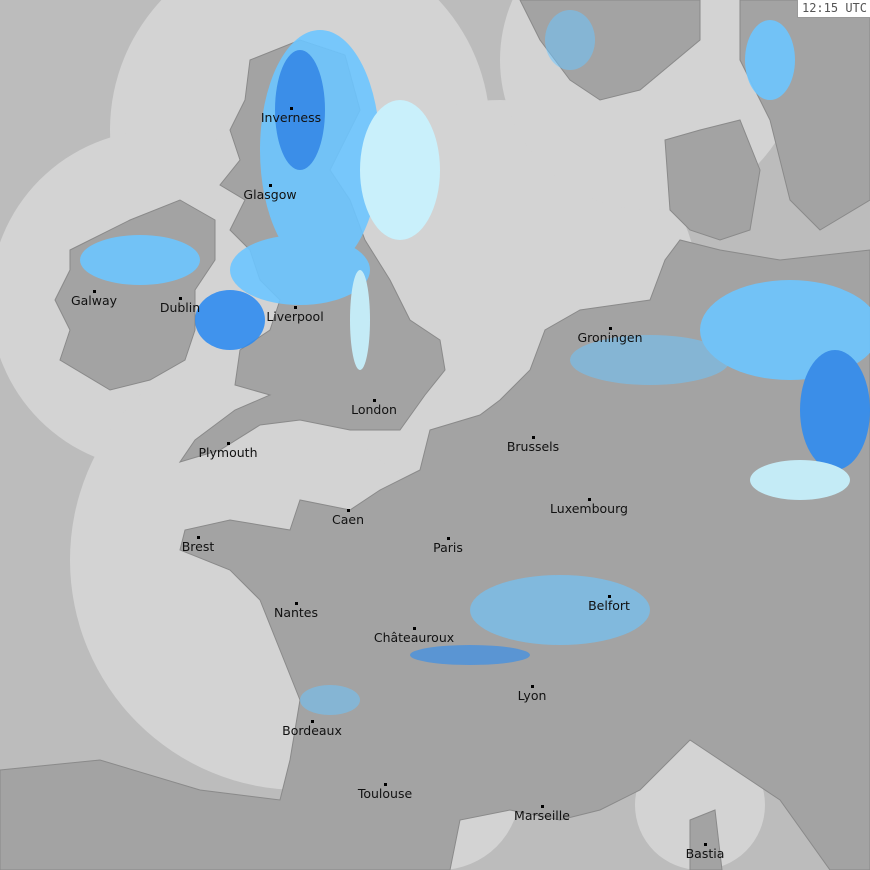 Image resolution: width=870 pixels, height=870 pixels. Describe the element at coordinates (706, 839) in the screenshot. I see `corsica` at that location.